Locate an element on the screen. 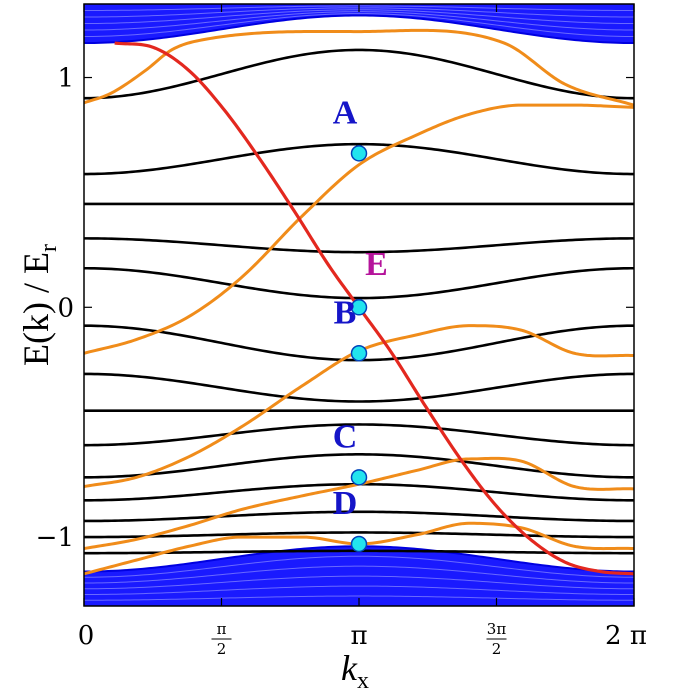 The width and height of the screenshot is (675, 692). upper-bulk-edge is located at coordinates (359, 29).